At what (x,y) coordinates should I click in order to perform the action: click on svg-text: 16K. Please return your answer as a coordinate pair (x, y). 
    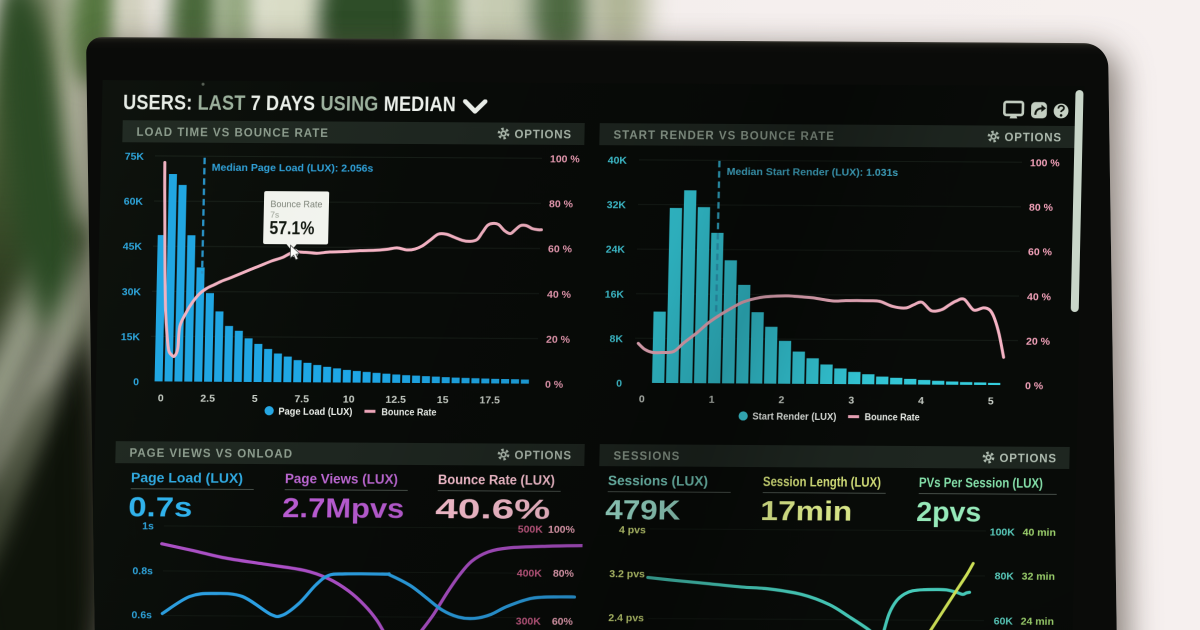
    Looking at the image, I should click on (615, 294).